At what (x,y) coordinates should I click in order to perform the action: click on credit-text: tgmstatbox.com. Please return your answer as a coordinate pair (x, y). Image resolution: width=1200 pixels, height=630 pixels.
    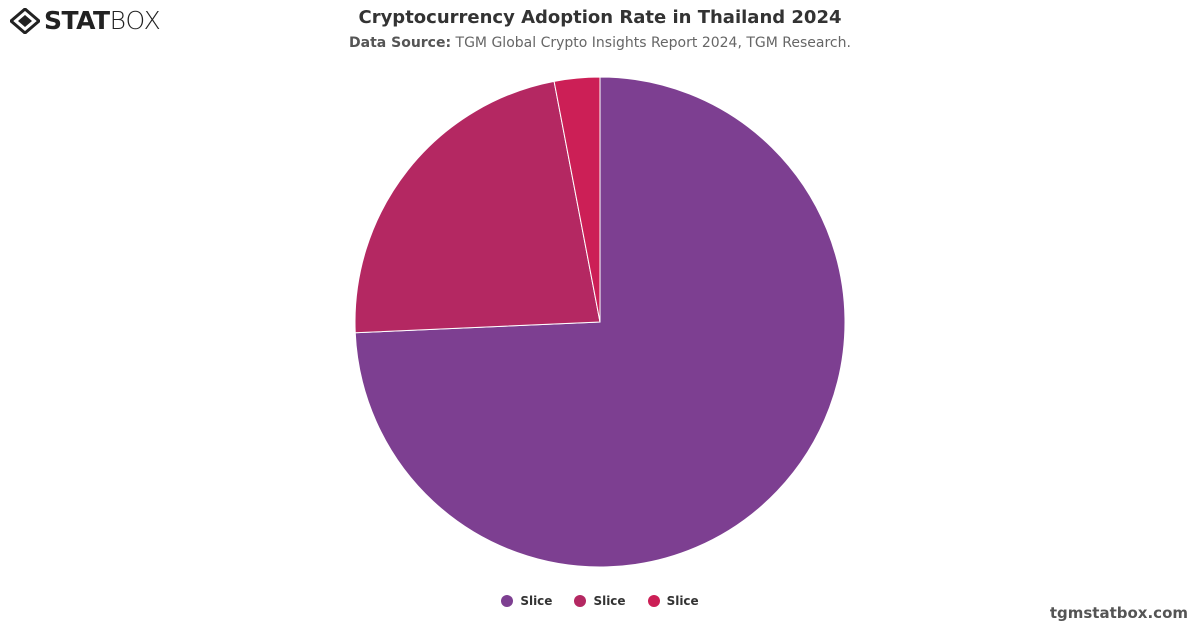
    Looking at the image, I should click on (1118, 613).